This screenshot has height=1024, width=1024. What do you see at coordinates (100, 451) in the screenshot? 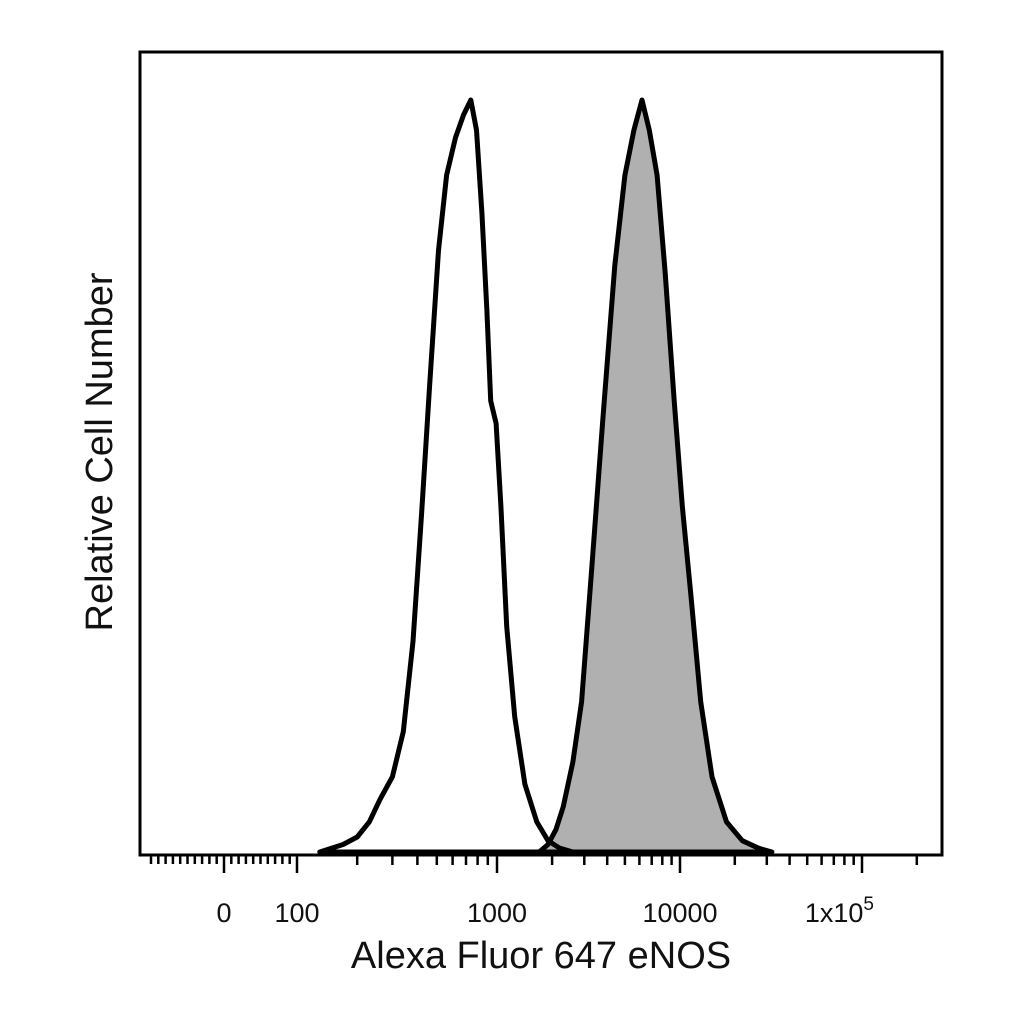
I see `y-axis-label: Relative Cell Number` at bounding box center [100, 451].